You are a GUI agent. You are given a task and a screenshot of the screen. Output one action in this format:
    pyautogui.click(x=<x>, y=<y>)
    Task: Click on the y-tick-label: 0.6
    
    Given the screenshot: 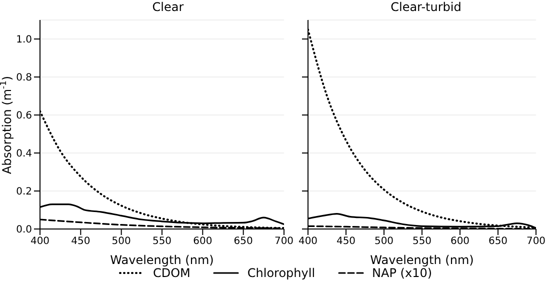 What is the action you would take?
    pyautogui.click(x=24, y=116)
    